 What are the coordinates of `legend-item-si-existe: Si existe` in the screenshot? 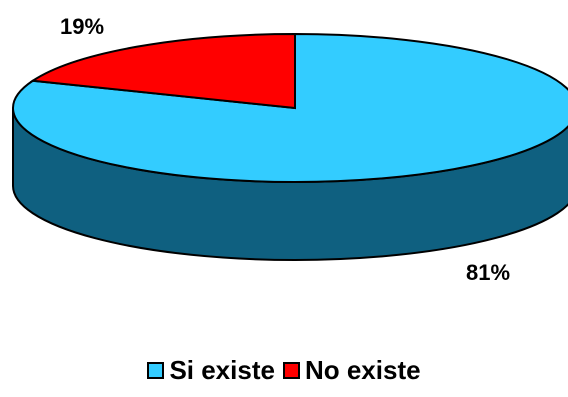 It's located at (211, 370).